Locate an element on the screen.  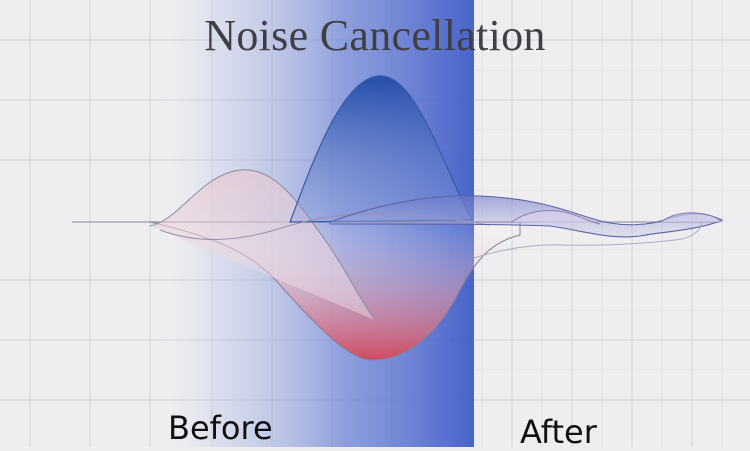
after-trailing-bump is located at coordinates (691, 217).